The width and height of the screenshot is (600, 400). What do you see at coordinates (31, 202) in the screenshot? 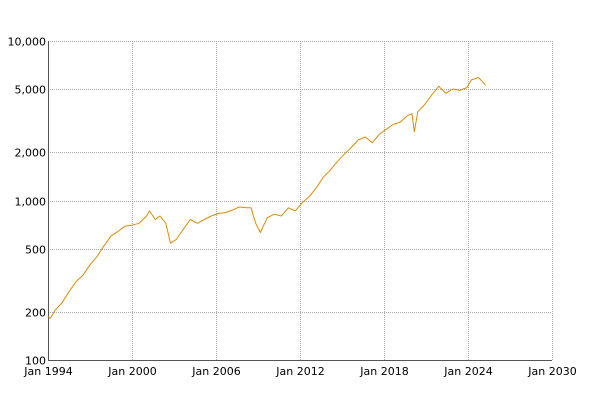
I see `y-tick-label: 1,000` at bounding box center [31, 202].